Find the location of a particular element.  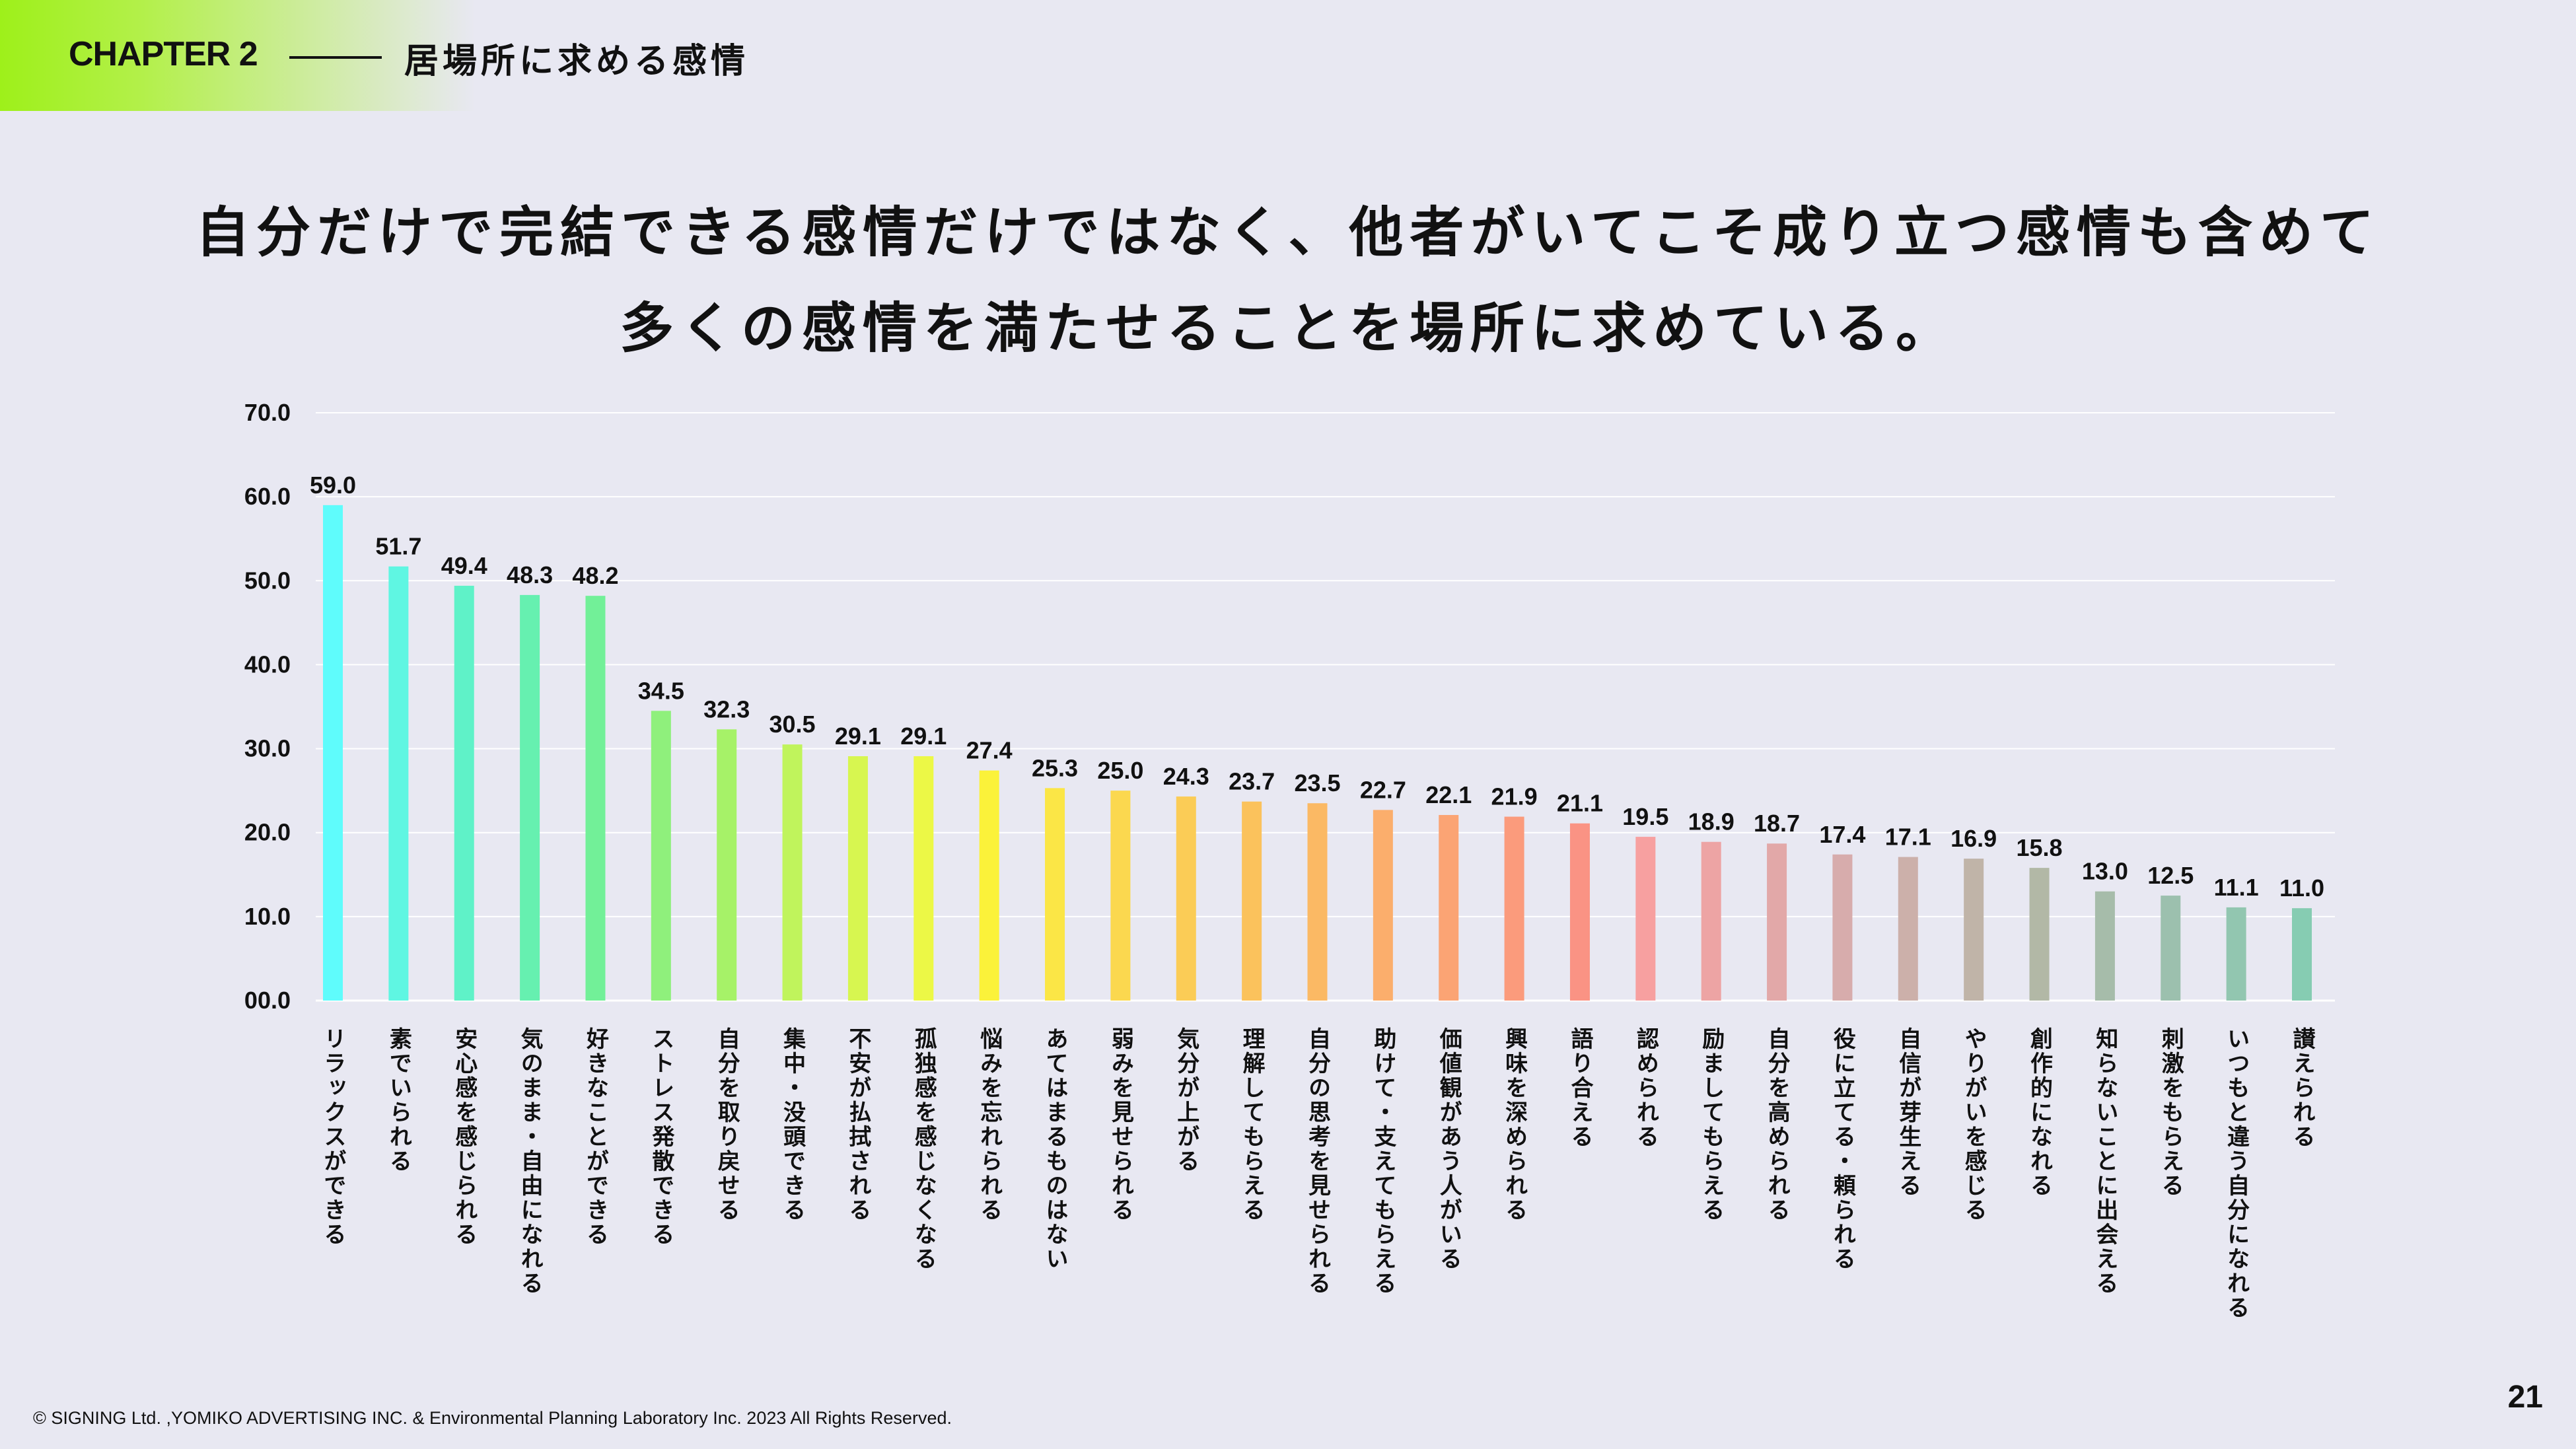

category-label: 孤独感を感じなくなる is located at coordinates (924, 1149).